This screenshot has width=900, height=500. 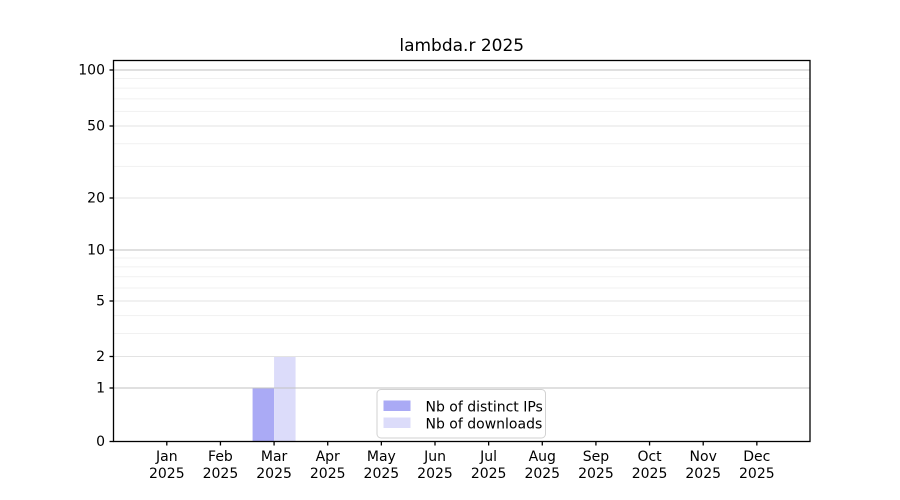 What do you see at coordinates (397, 405) in the screenshot?
I see `legend-swatch-distinct-ips` at bounding box center [397, 405].